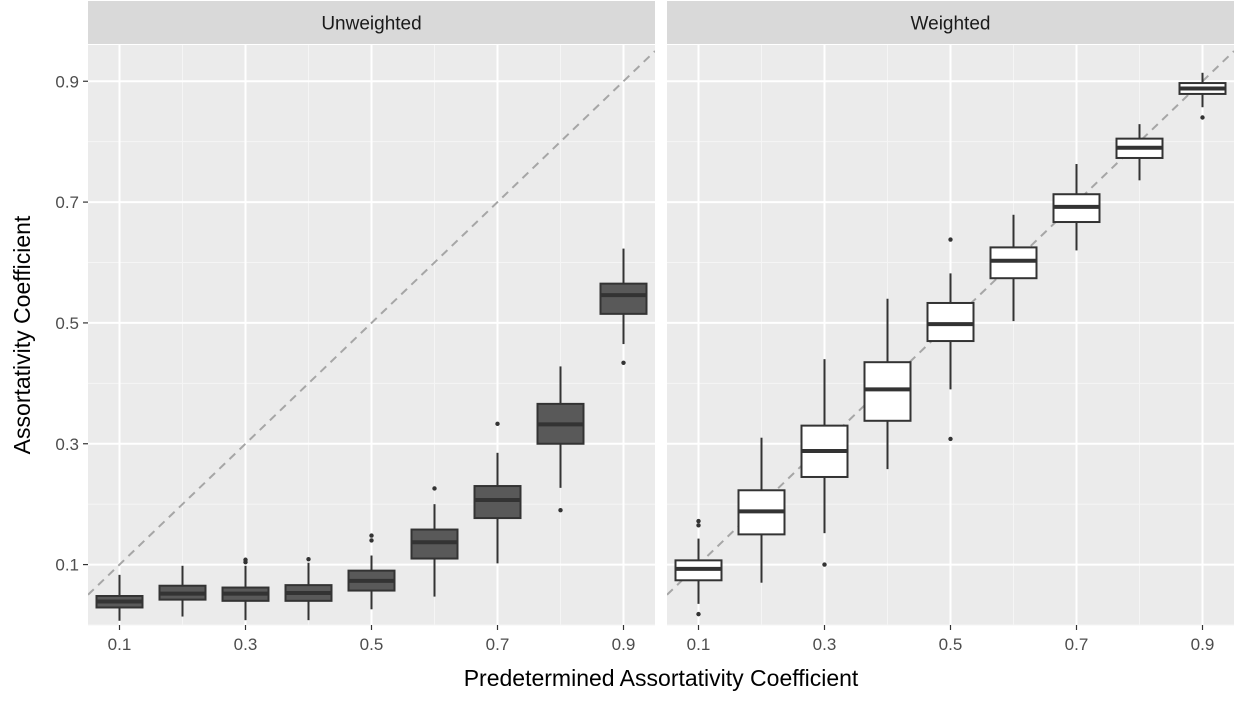 This screenshot has width=1235, height=701. What do you see at coordinates (245, 589) in the screenshot?
I see `box-unweighted-0.3` at bounding box center [245, 589].